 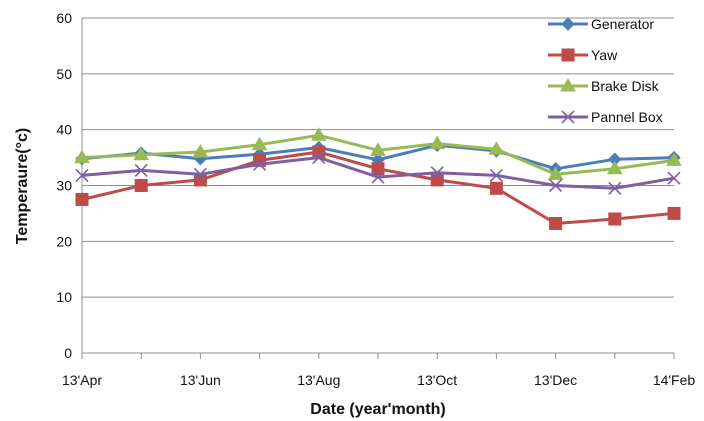 What do you see at coordinates (604, 55) in the screenshot?
I see `legend-label: Yaw` at bounding box center [604, 55].